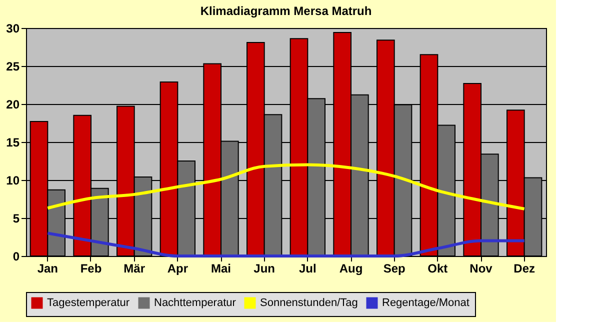 This screenshot has height=336, width=589. Describe the element at coordinates (135, 269) in the screenshot. I see `x-tick-label: Mär` at that location.